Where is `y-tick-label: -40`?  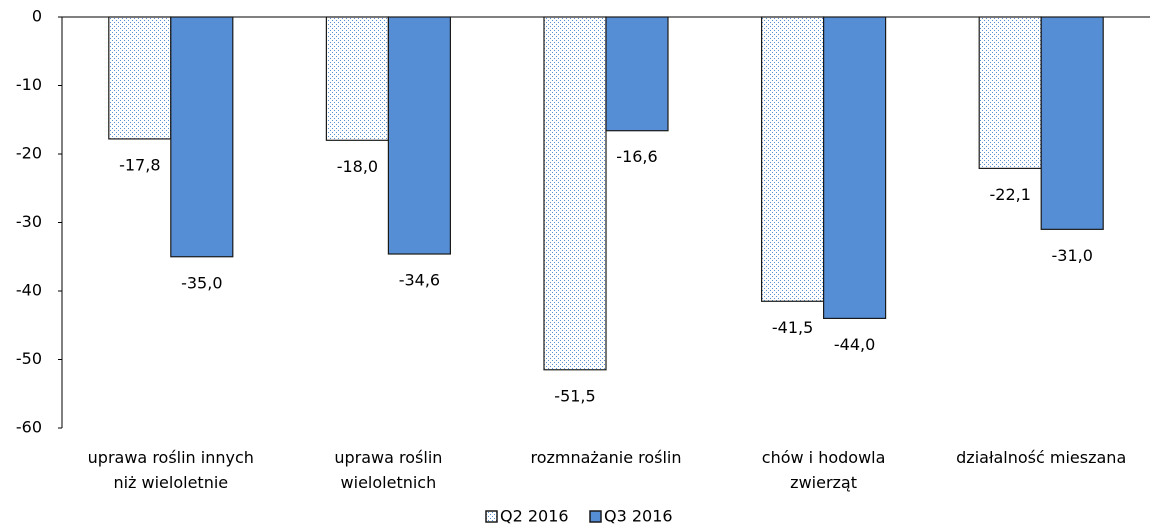
y-tick-label: -40 is located at coordinates (29, 290).